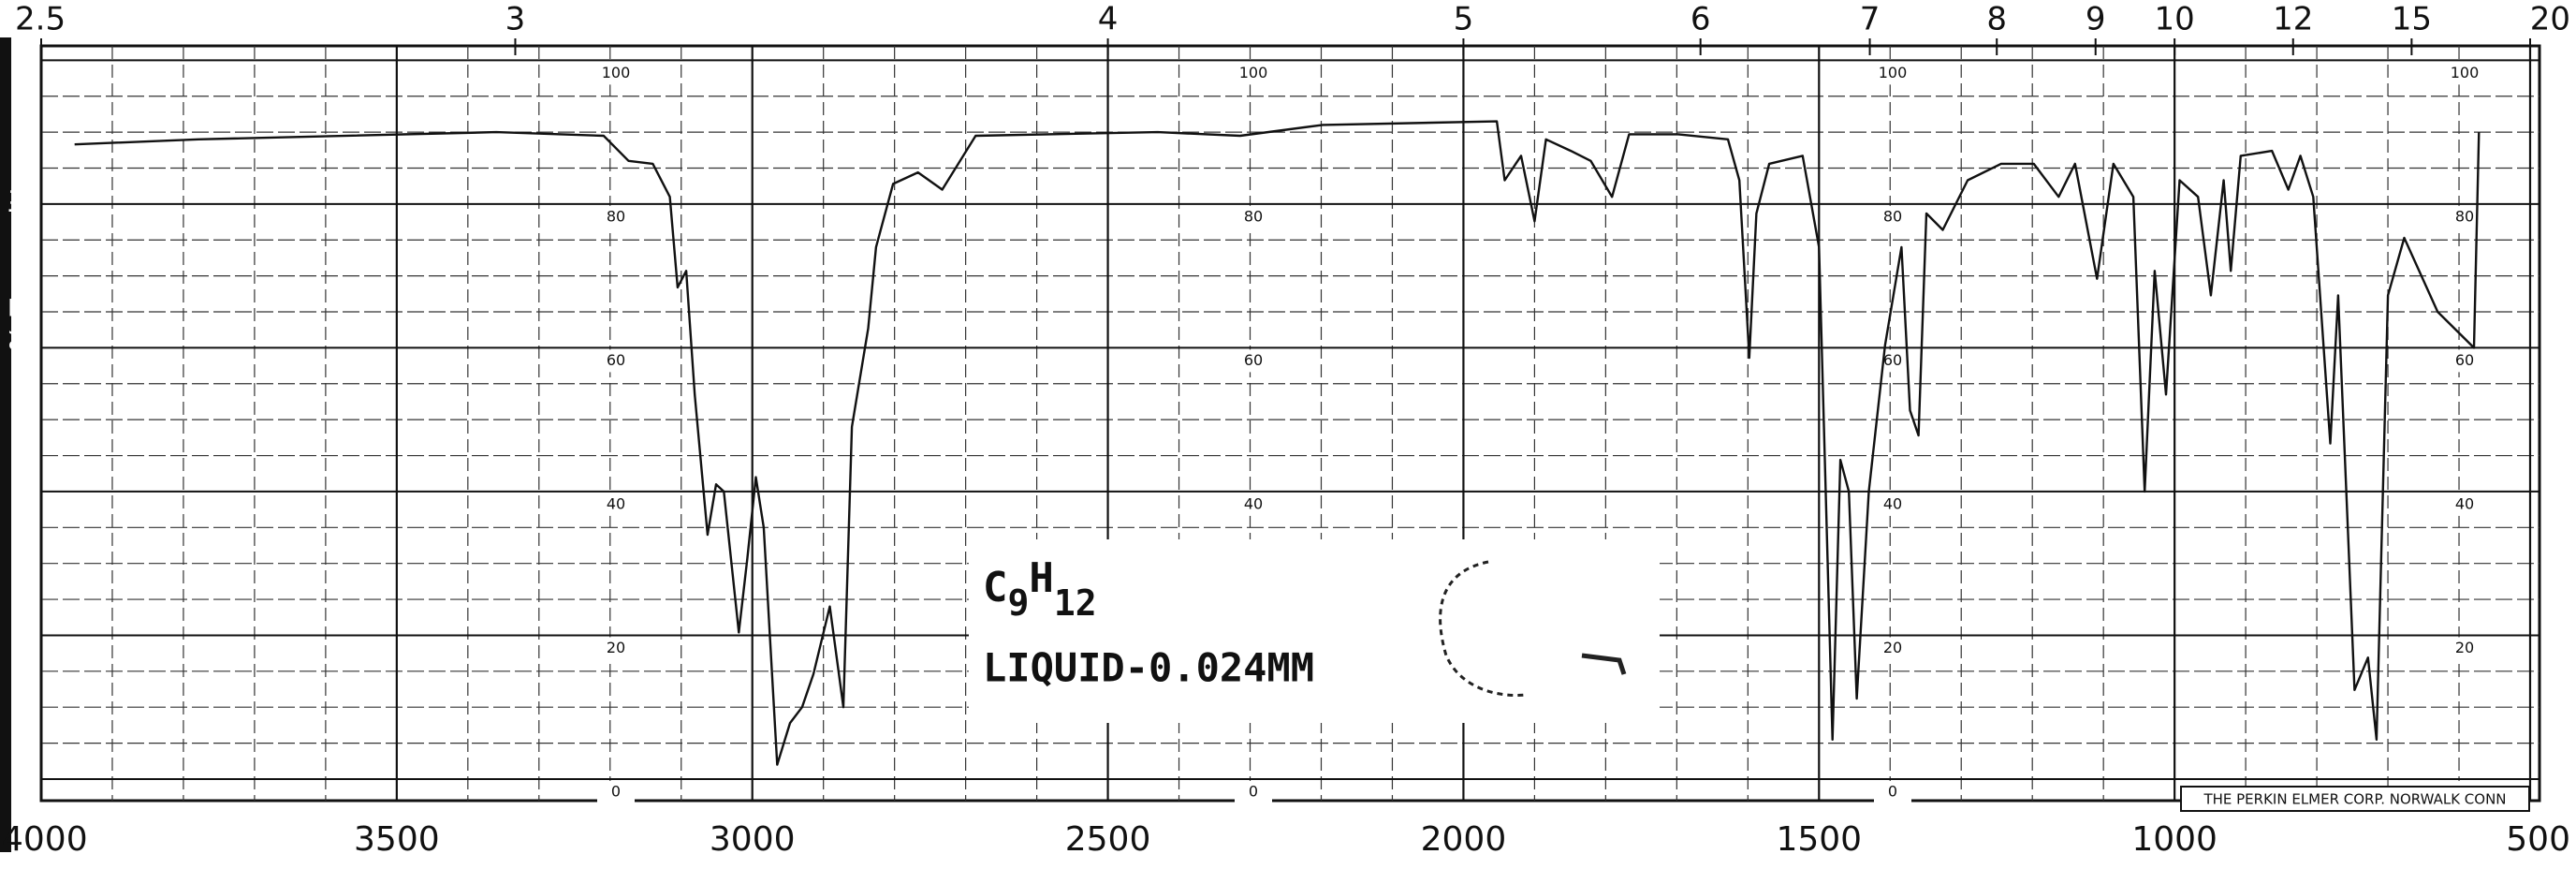 Image resolution: width=2576 pixels, height=869 pixels. What do you see at coordinates (1108, 19) in the screenshot?
I see `x2-tick-label: 4` at bounding box center [1108, 19].